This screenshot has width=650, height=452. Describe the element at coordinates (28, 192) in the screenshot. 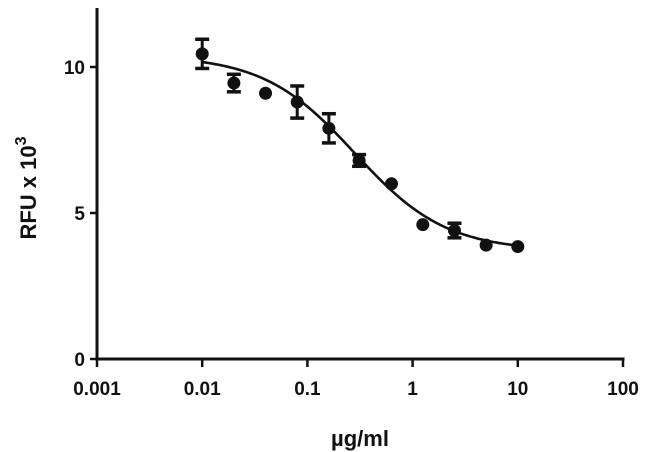

I see `y-axis-title-main: RFU x 10` at that location.